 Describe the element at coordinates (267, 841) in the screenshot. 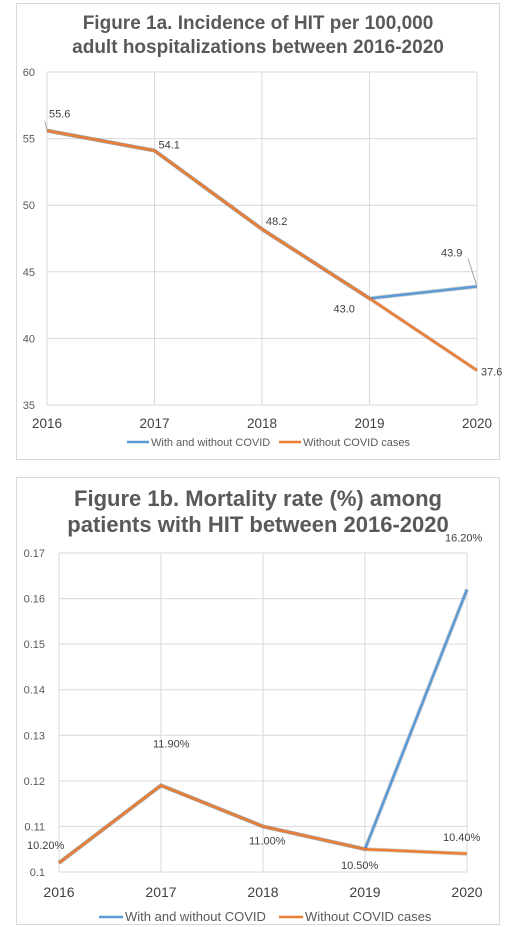

I see `data-label: 11.00%` at that location.